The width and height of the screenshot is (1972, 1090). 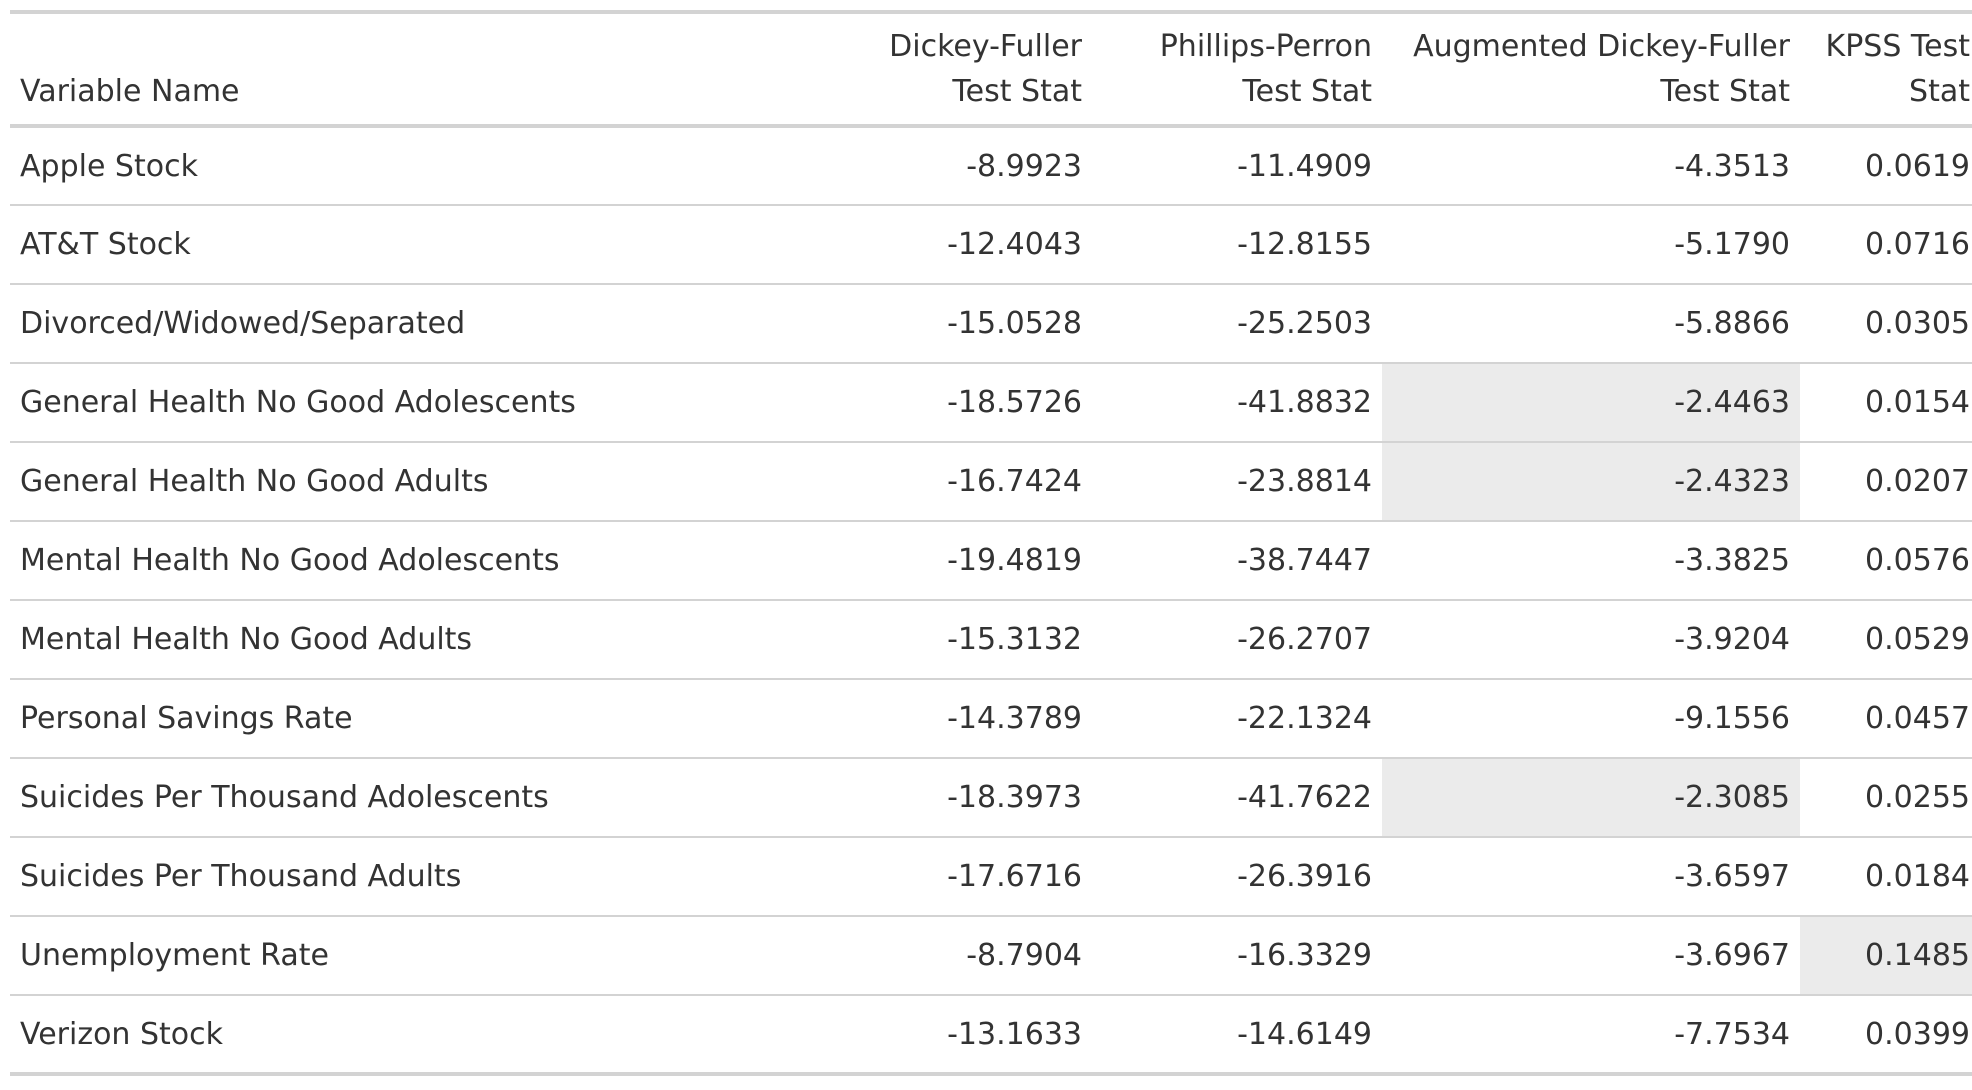 I want to click on cell-dickey-fuller: -16.7424, so click(x=1014, y=481).